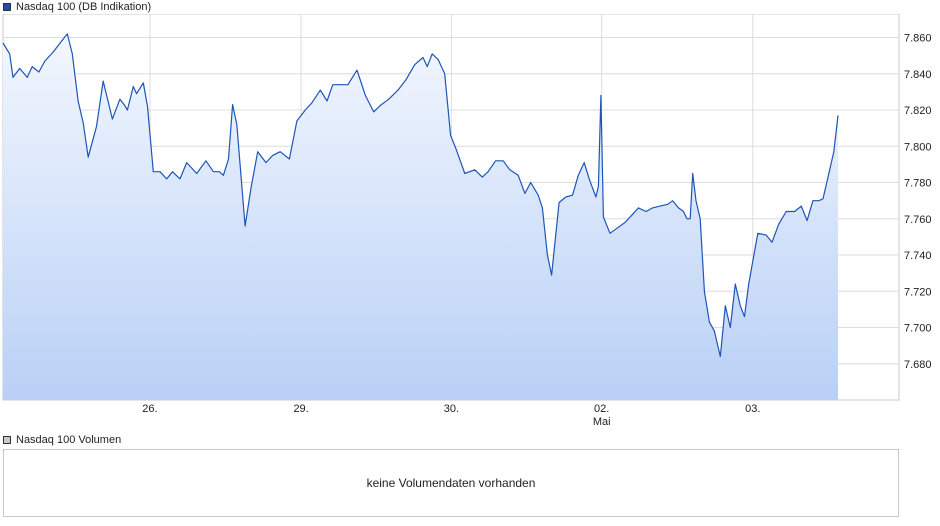  Describe the element at coordinates (752, 409) in the screenshot. I see `x-tick-label: 03.` at that location.